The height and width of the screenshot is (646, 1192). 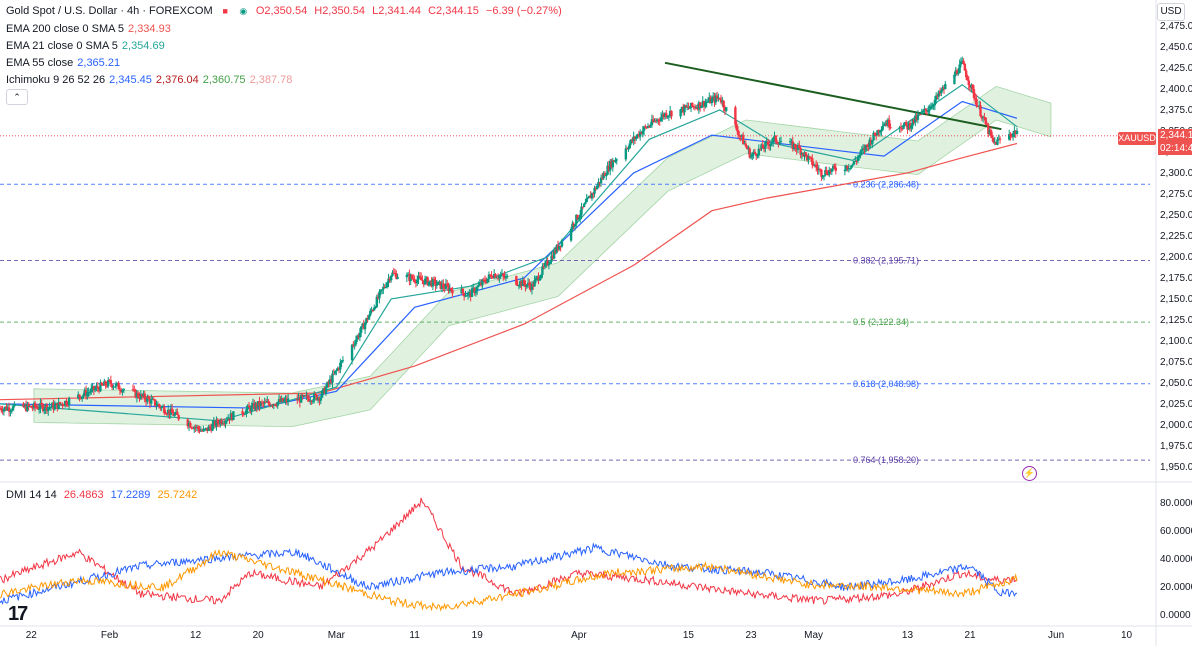 What do you see at coordinates (1029, 473) in the screenshot?
I see `lightning-icon: ⚡` at bounding box center [1029, 473].